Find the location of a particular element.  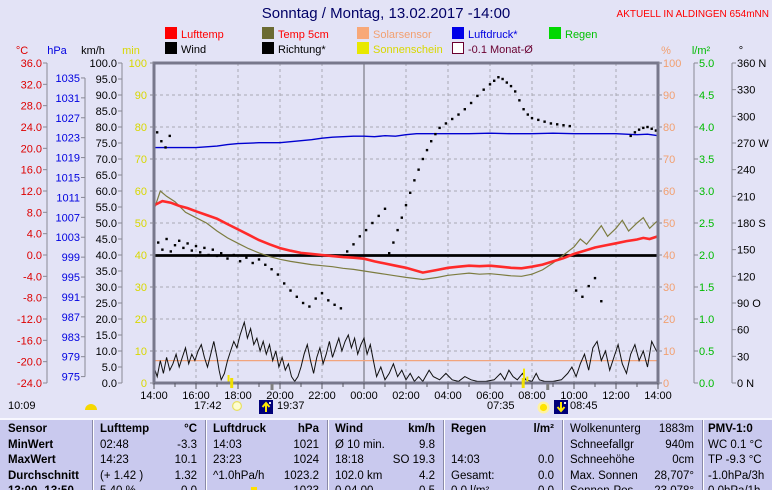

axis-unit-labels: °C hPa km/h min% l/m² ° is located at coordinates (379, 51).